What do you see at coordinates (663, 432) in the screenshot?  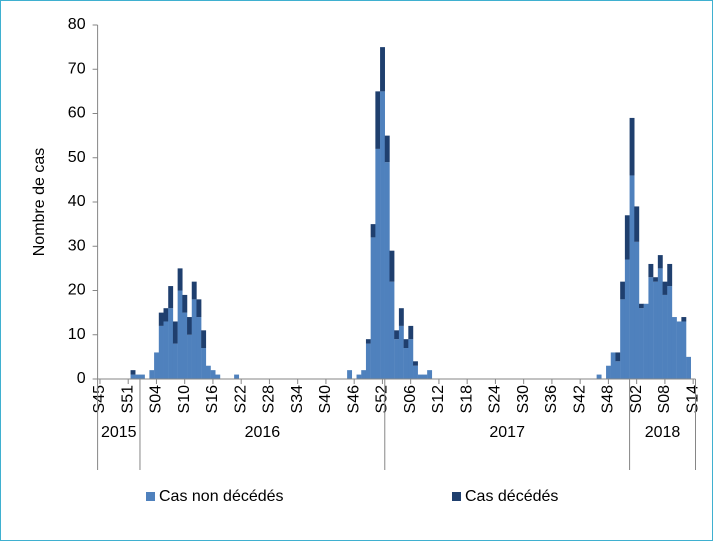 I see `year-label: 2018` at bounding box center [663, 432].